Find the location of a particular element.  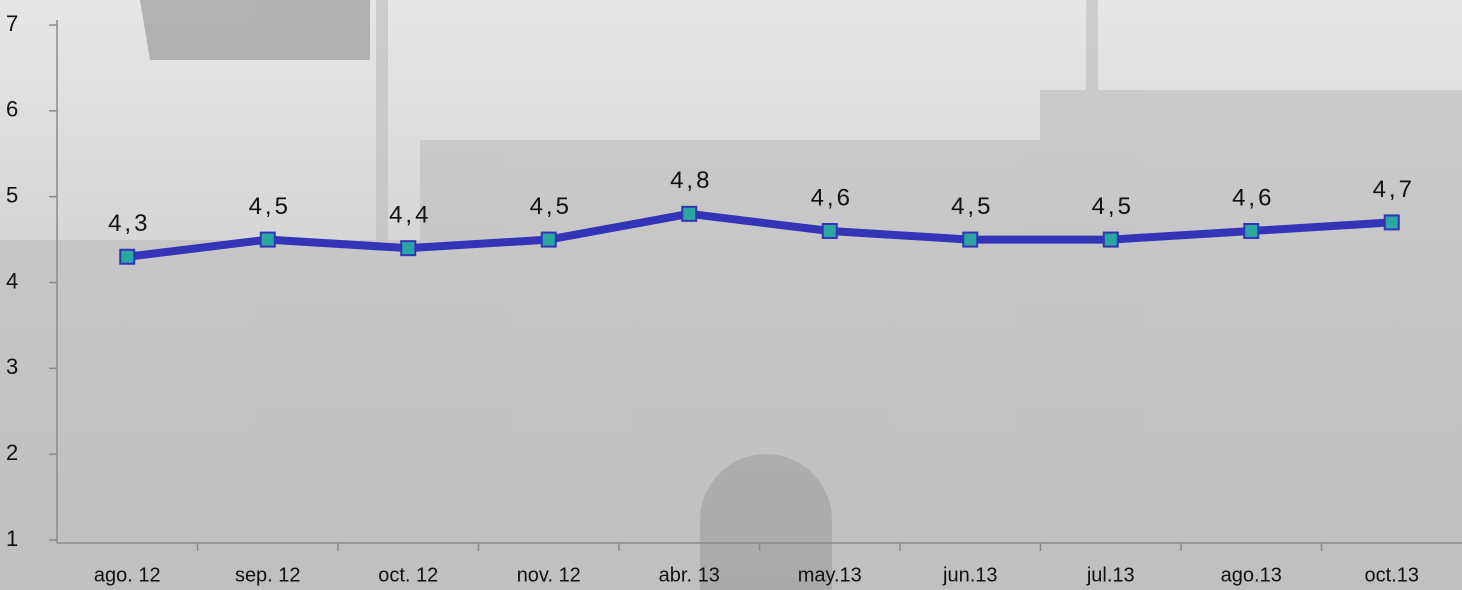

value-label: 4,3 is located at coordinates (129, 223).